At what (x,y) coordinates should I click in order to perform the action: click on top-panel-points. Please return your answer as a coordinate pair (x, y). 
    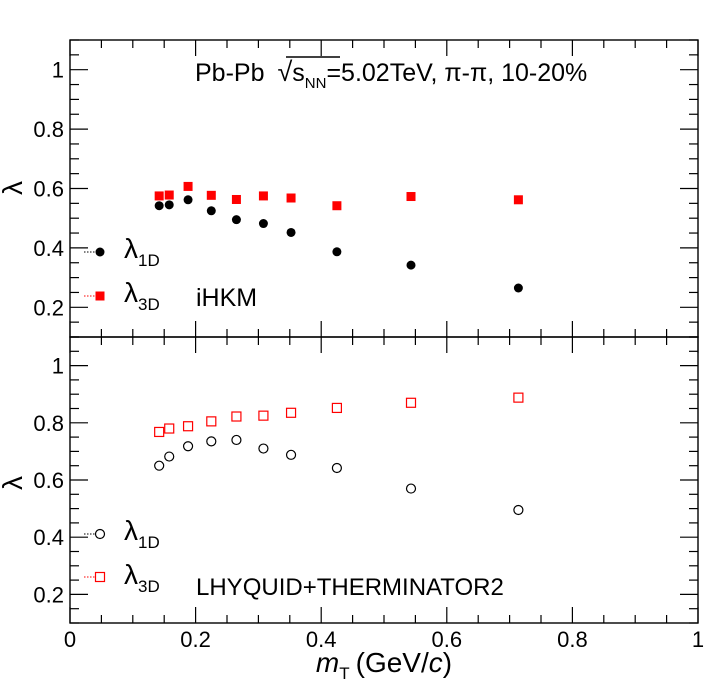
    Looking at the image, I should click on (338, 237).